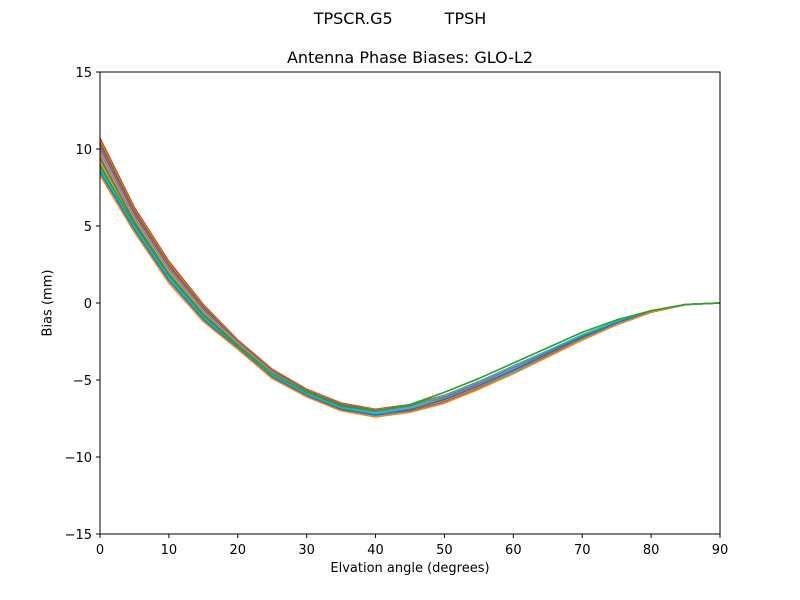  I want to click on y-tick-label: 10, so click(83, 150).